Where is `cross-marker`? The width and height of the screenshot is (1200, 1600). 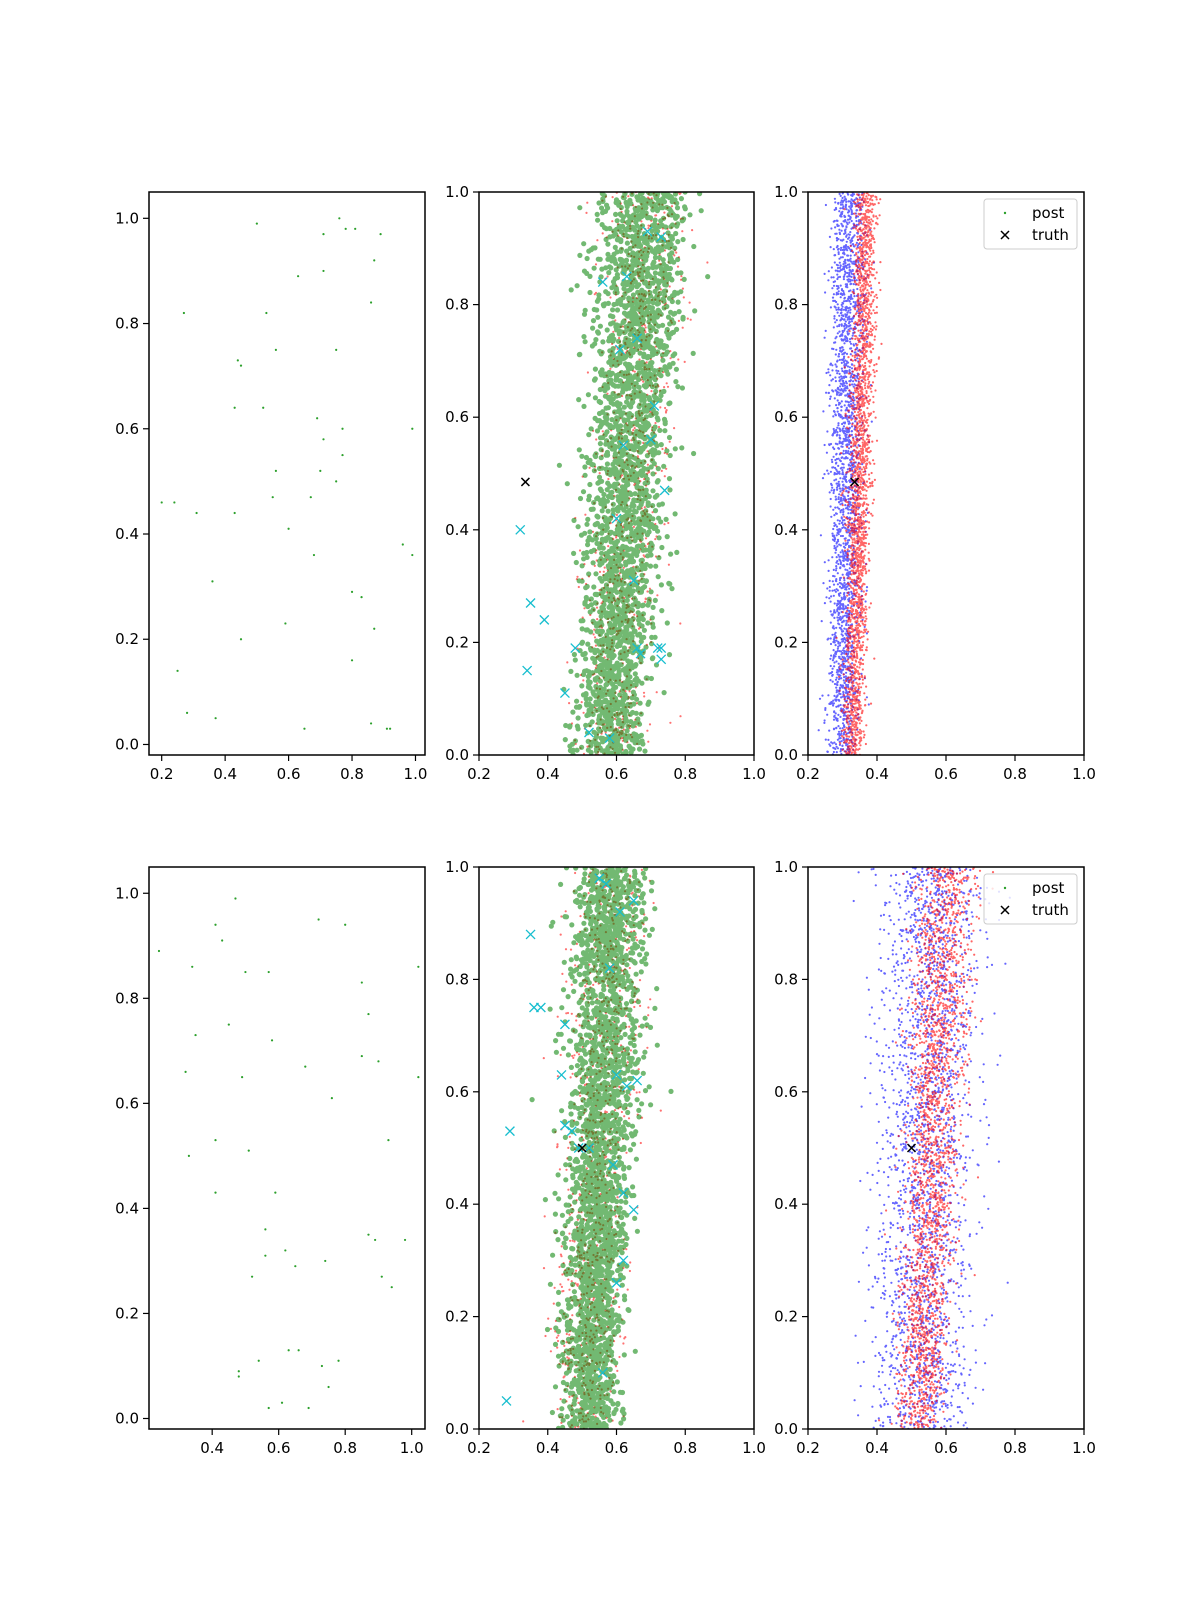
cross-marker is located at coordinates (623, 445).